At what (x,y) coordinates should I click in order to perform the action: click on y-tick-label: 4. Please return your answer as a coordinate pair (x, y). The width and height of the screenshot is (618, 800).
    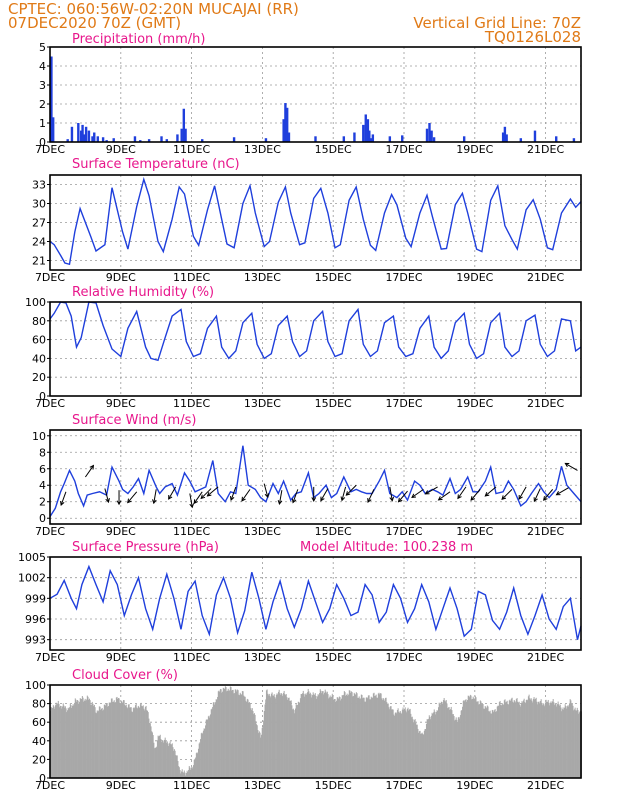
    Looking at the image, I should click on (42, 485).